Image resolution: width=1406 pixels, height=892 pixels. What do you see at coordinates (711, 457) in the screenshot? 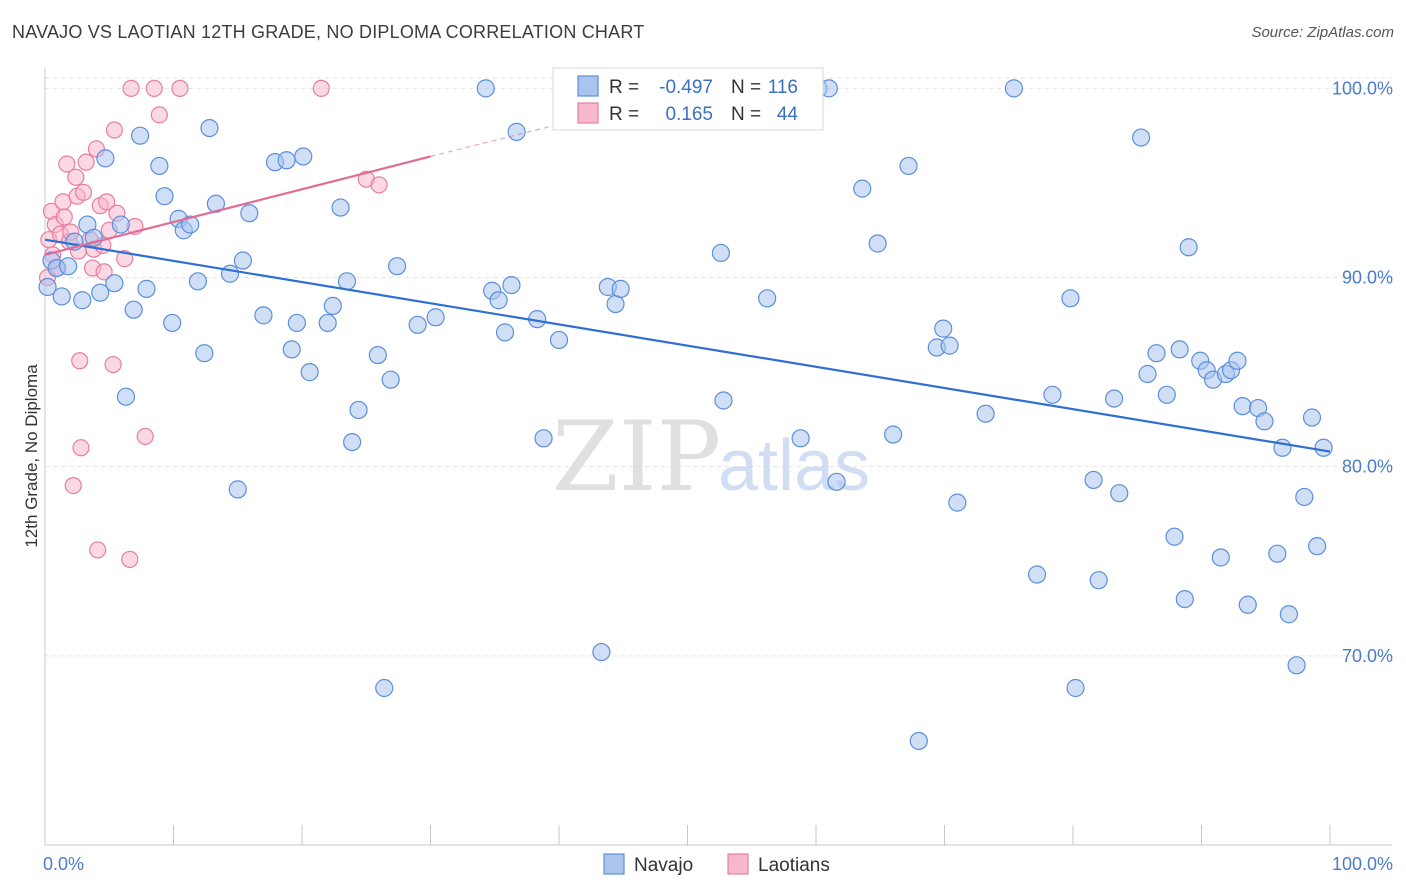
I see `watermark: ZIP atlas` at bounding box center [711, 457].